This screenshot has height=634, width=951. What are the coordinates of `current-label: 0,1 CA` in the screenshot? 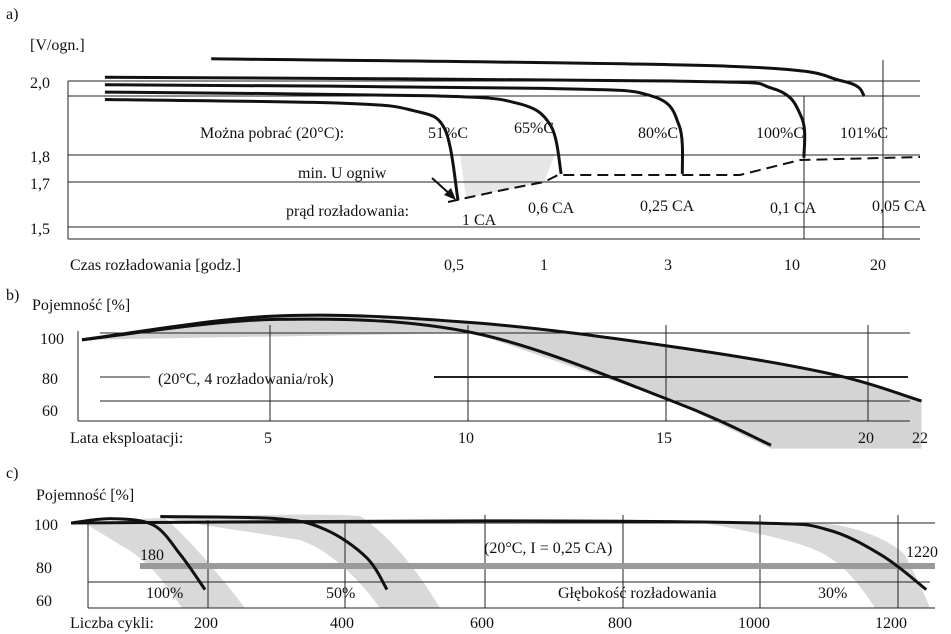 It's located at (793, 208).